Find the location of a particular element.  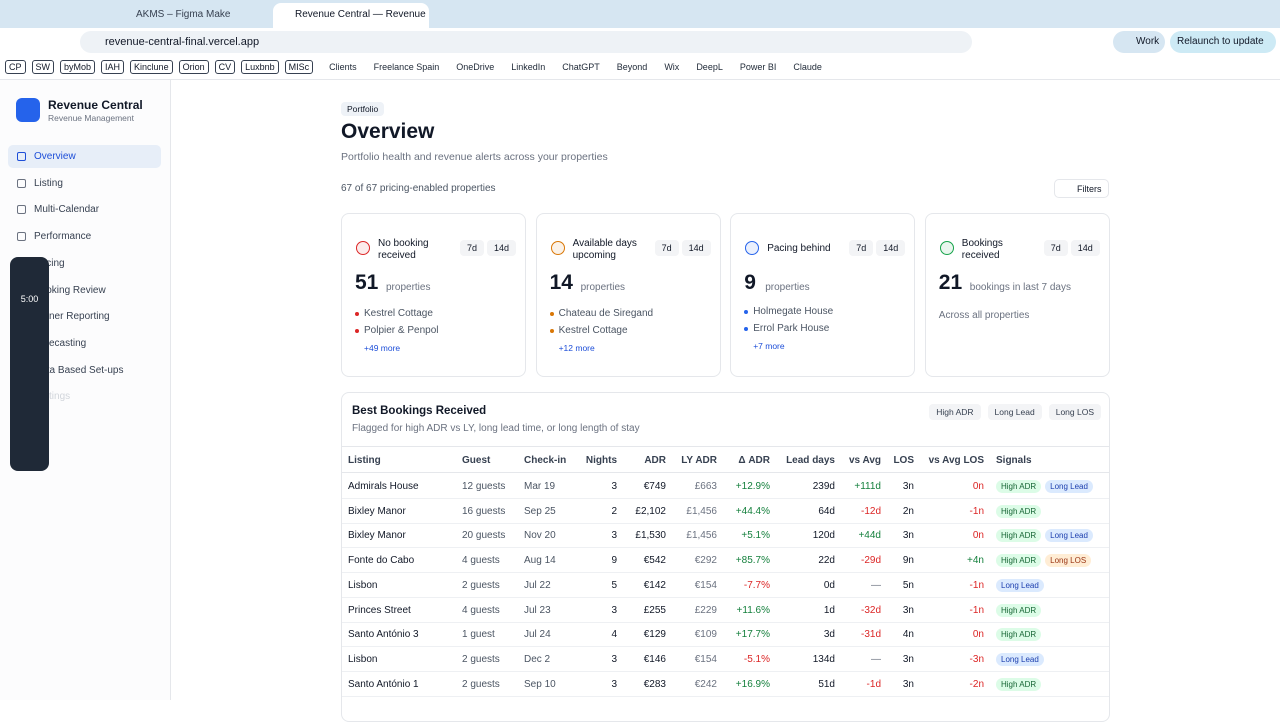

profile-button: Work is located at coordinates (1139, 42).